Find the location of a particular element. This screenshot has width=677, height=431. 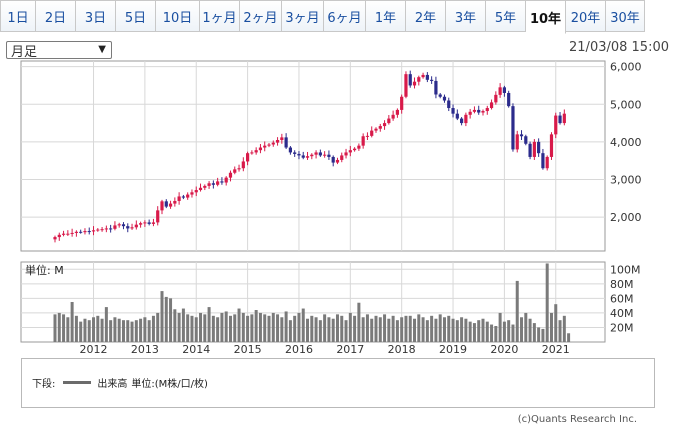

tab-6: 2ヶ月 is located at coordinates (261, 16).